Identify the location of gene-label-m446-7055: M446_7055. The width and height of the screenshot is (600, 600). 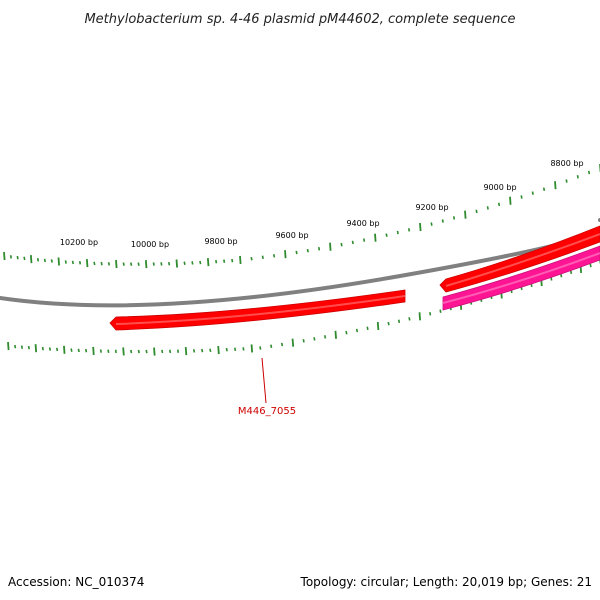
(267, 411).